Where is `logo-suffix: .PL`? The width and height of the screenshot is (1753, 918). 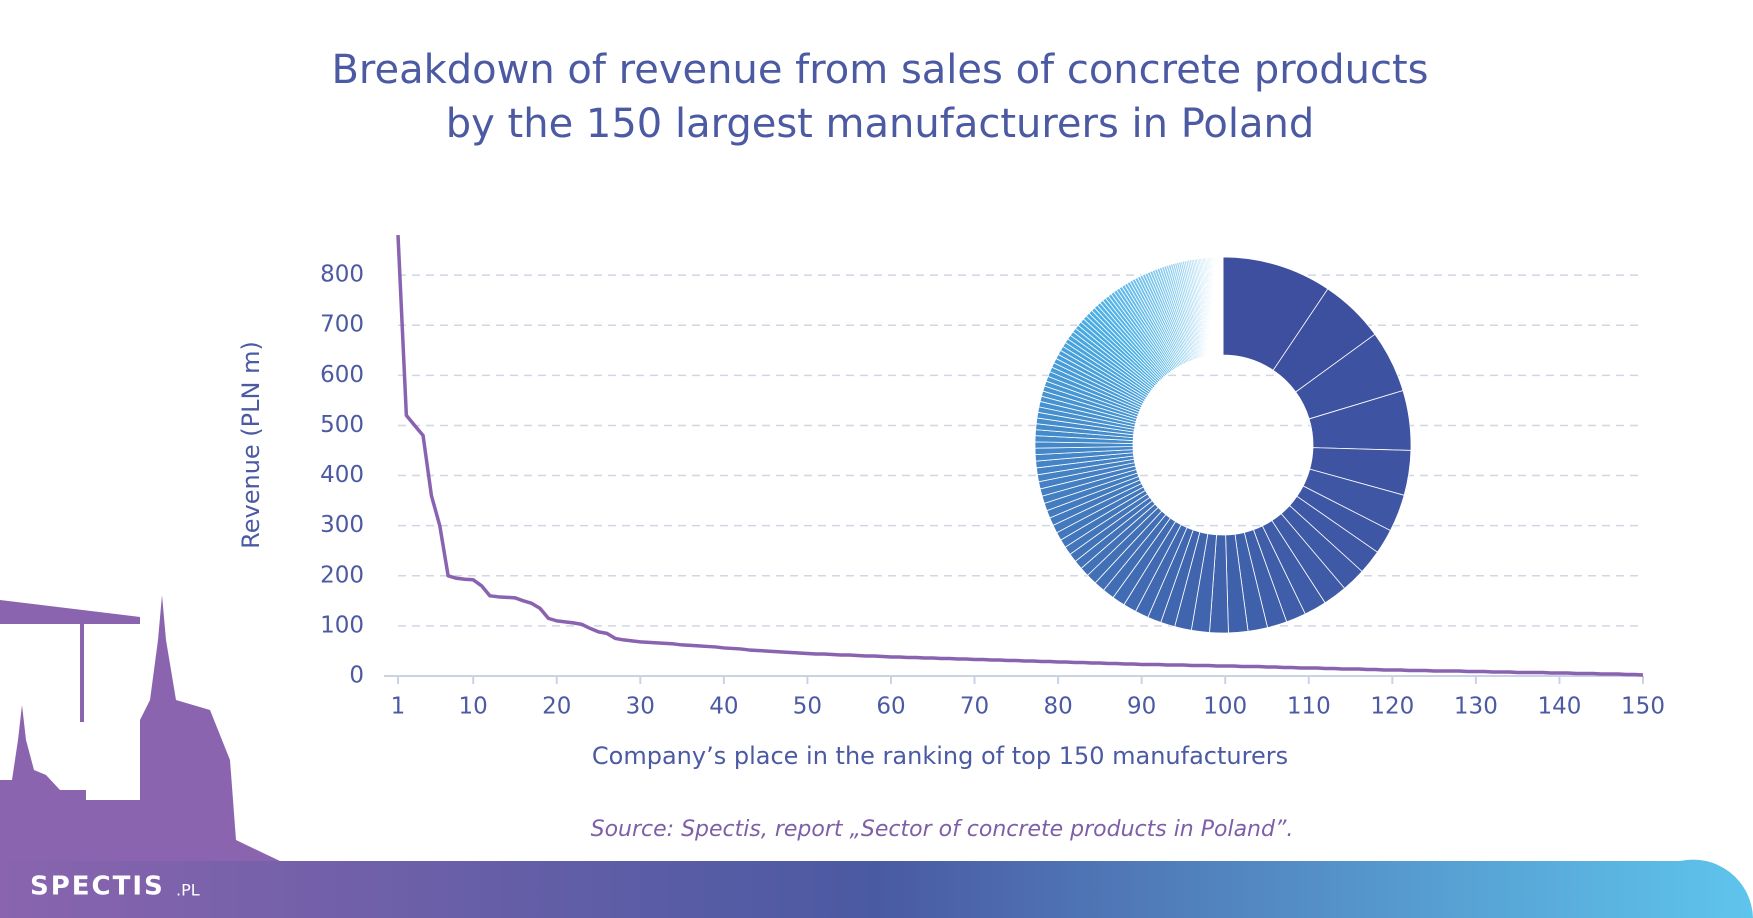 logo-suffix: .PL is located at coordinates (188, 890).